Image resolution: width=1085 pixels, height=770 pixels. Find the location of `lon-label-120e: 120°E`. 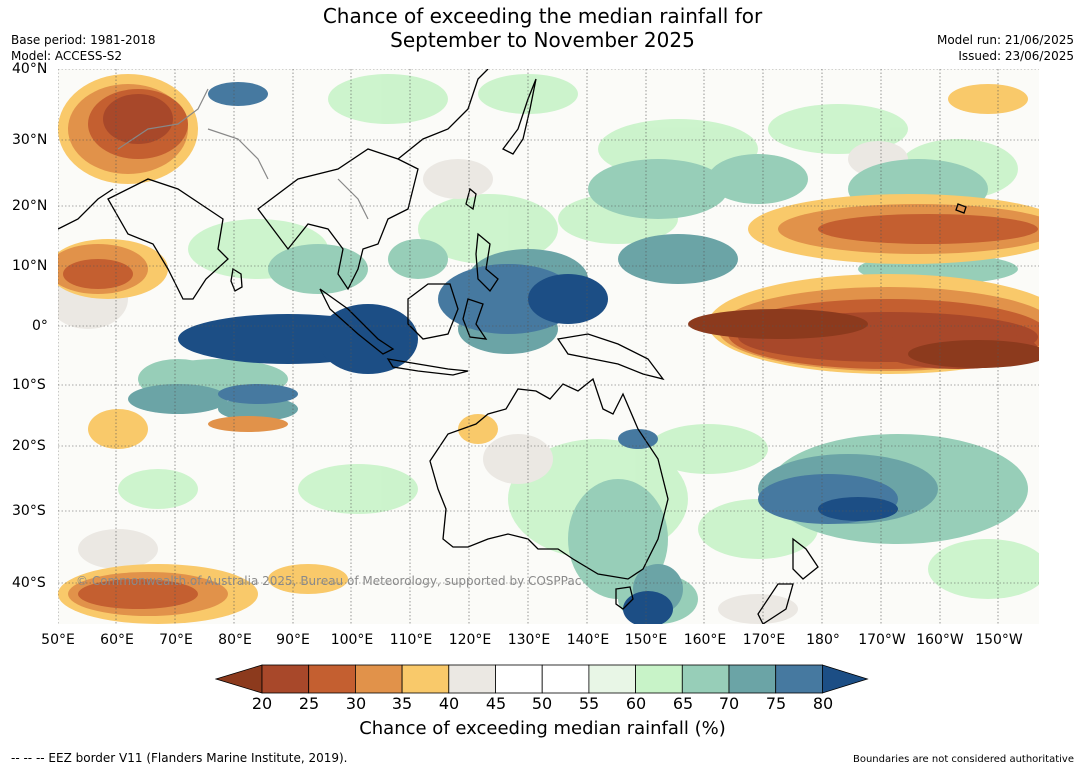

lon-label-120e: 120°E is located at coordinates (470, 640).